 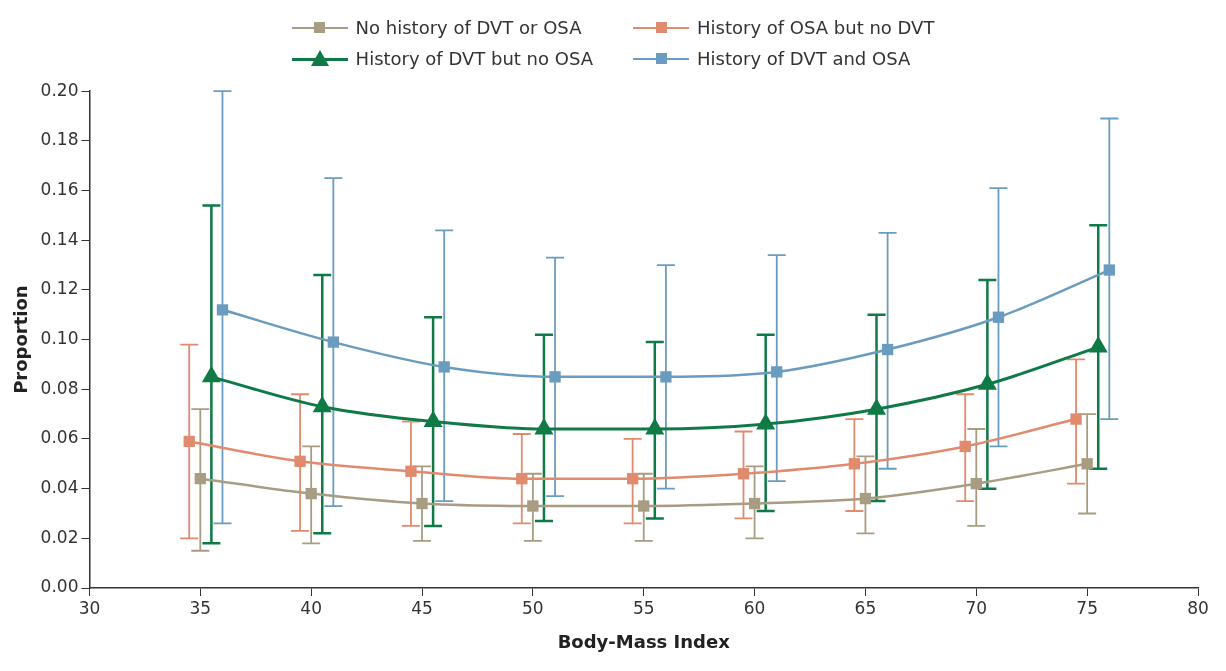 What do you see at coordinates (21, 339) in the screenshot?
I see `y-axis-title: Proportion` at bounding box center [21, 339].